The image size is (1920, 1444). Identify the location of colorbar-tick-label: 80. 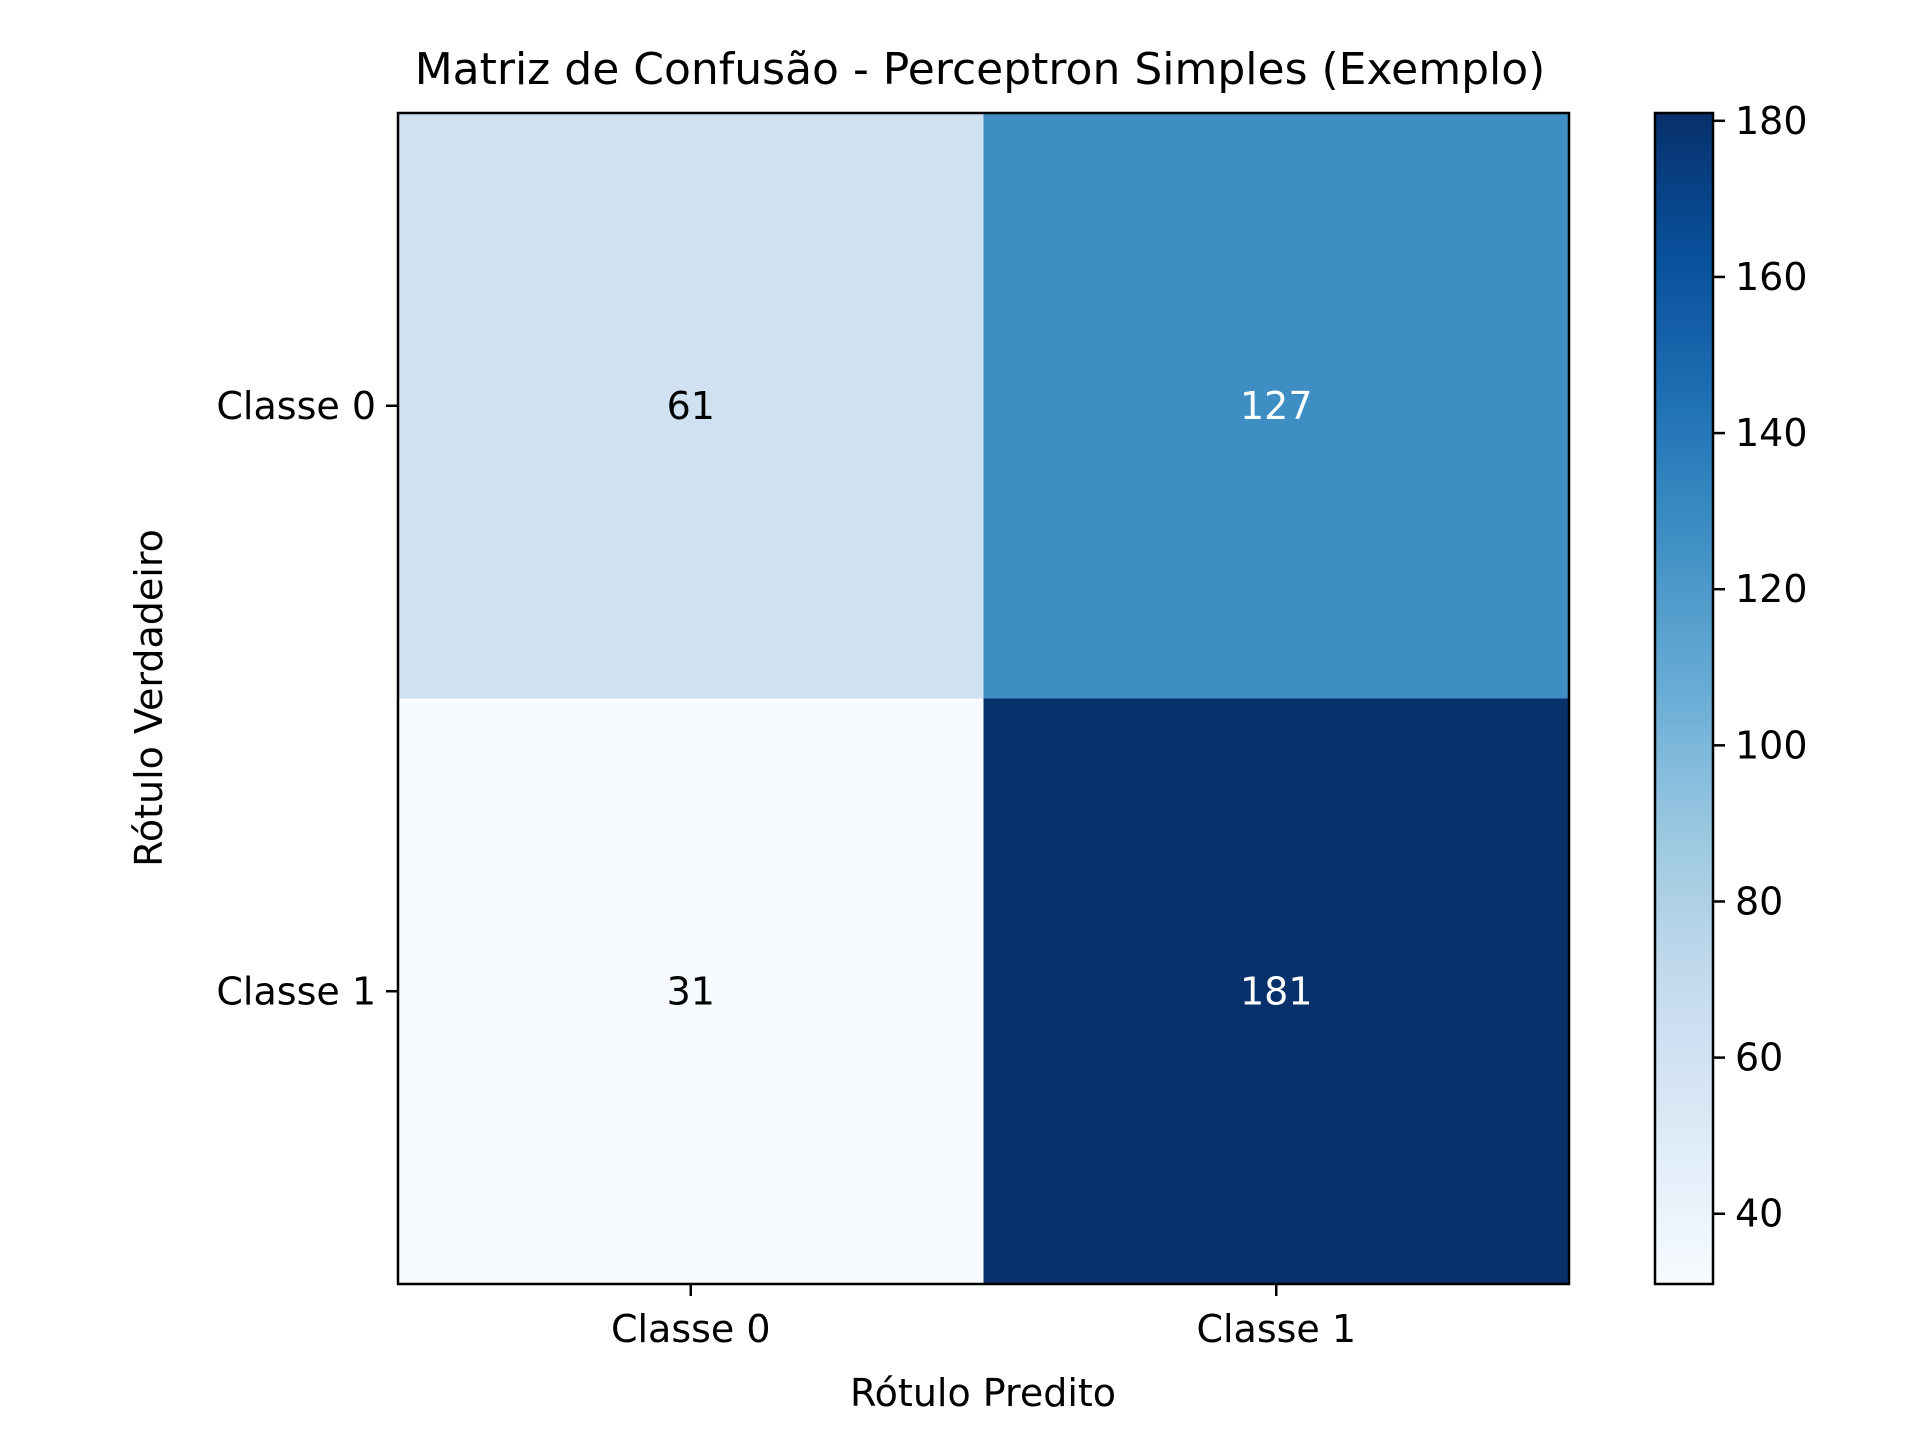
(1759, 901).